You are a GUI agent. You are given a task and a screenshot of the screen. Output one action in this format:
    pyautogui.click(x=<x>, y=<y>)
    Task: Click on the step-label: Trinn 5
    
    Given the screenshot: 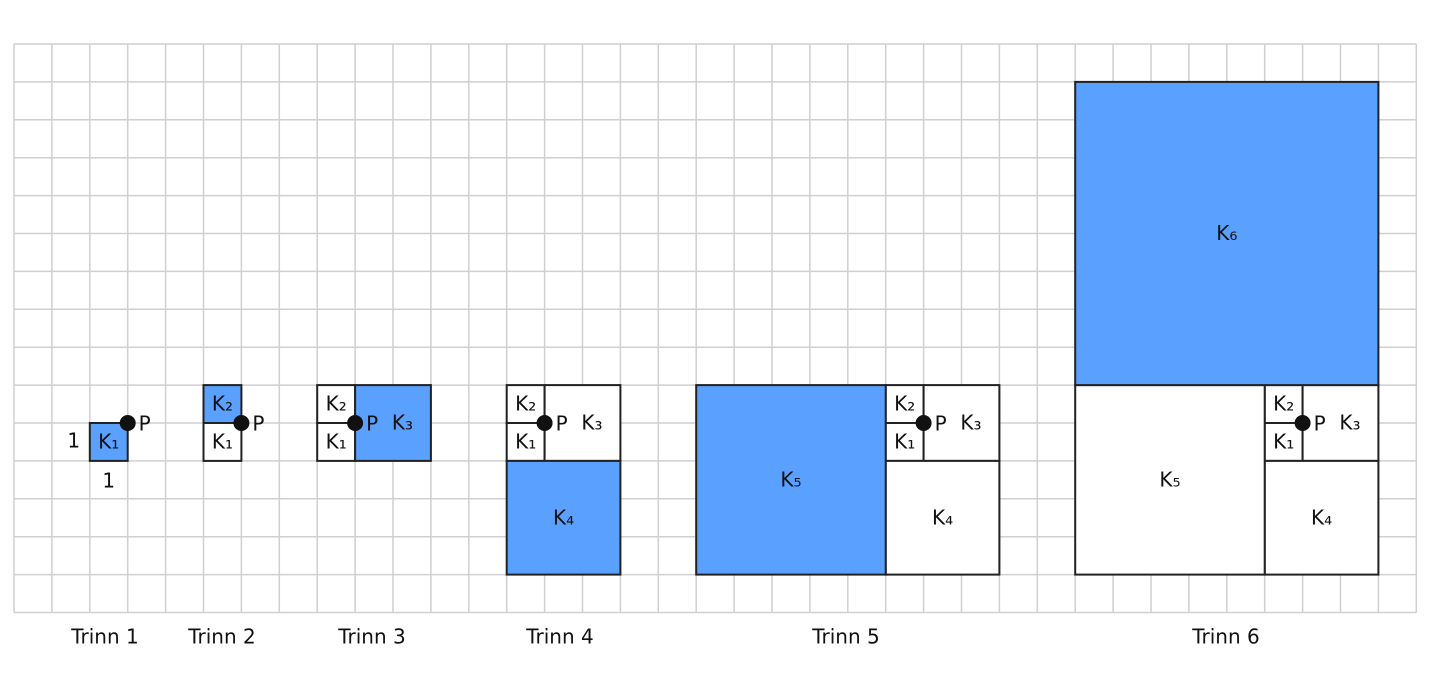 What is the action you would take?
    pyautogui.click(x=845, y=637)
    